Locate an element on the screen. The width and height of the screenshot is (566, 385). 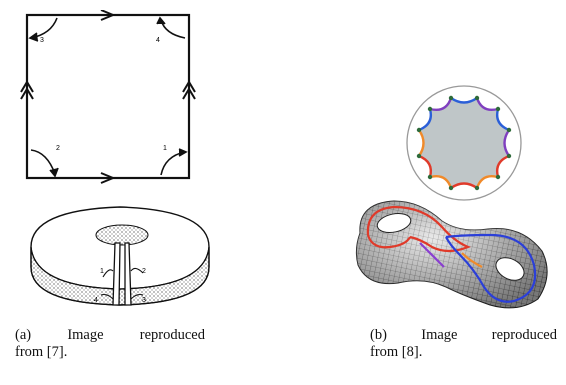
caption-a-word: Image is located at coordinates (85, 335).